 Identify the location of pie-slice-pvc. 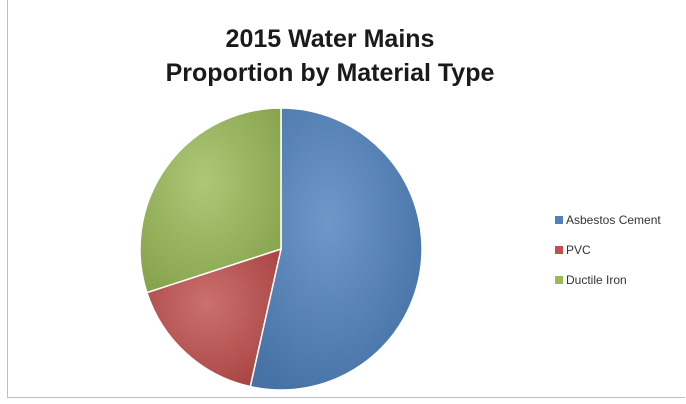
(214, 317).